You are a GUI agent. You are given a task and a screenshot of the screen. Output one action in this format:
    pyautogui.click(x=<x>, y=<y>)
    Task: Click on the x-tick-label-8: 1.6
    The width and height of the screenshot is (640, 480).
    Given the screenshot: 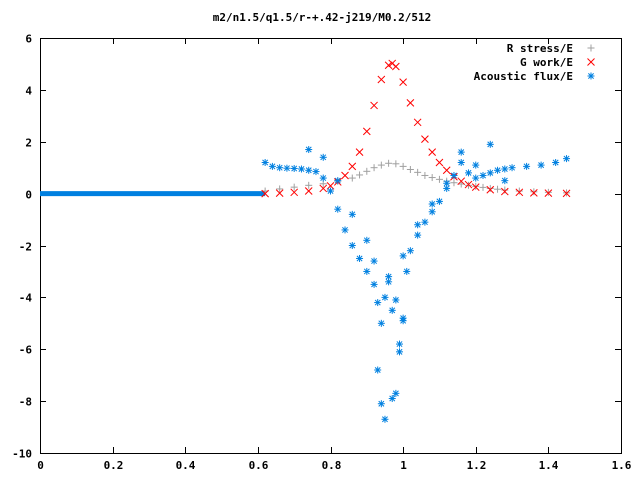 What is the action you would take?
    pyautogui.click(x=622, y=465)
    